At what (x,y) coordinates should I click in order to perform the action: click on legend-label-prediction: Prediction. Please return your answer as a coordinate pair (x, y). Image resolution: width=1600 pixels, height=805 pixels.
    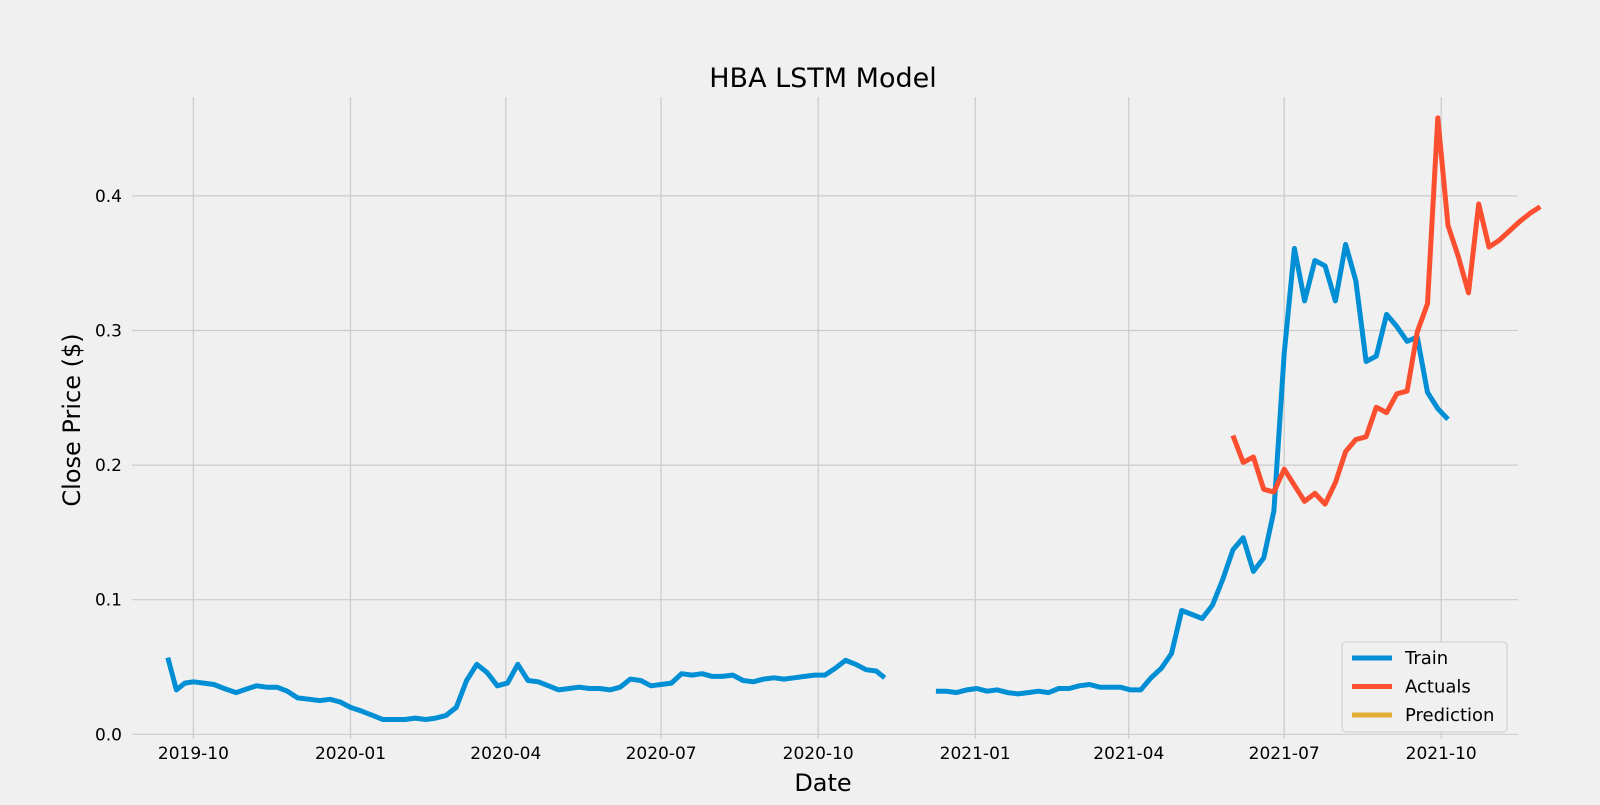
    Looking at the image, I should click on (1449, 715).